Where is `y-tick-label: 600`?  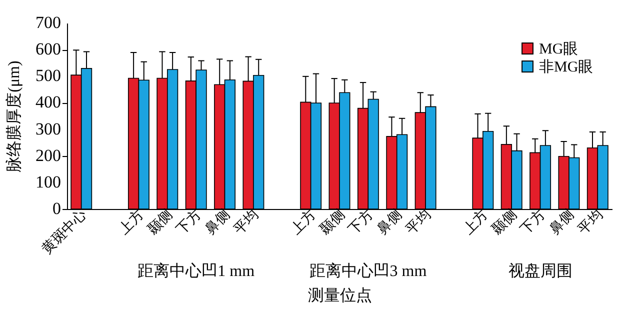
y-tick-label: 600 is located at coordinates (48, 49).